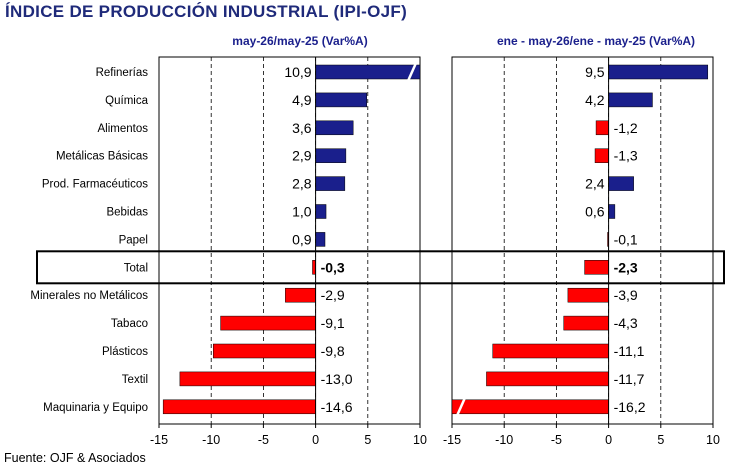  I want to click on category-label: Alimentos, so click(123, 129).